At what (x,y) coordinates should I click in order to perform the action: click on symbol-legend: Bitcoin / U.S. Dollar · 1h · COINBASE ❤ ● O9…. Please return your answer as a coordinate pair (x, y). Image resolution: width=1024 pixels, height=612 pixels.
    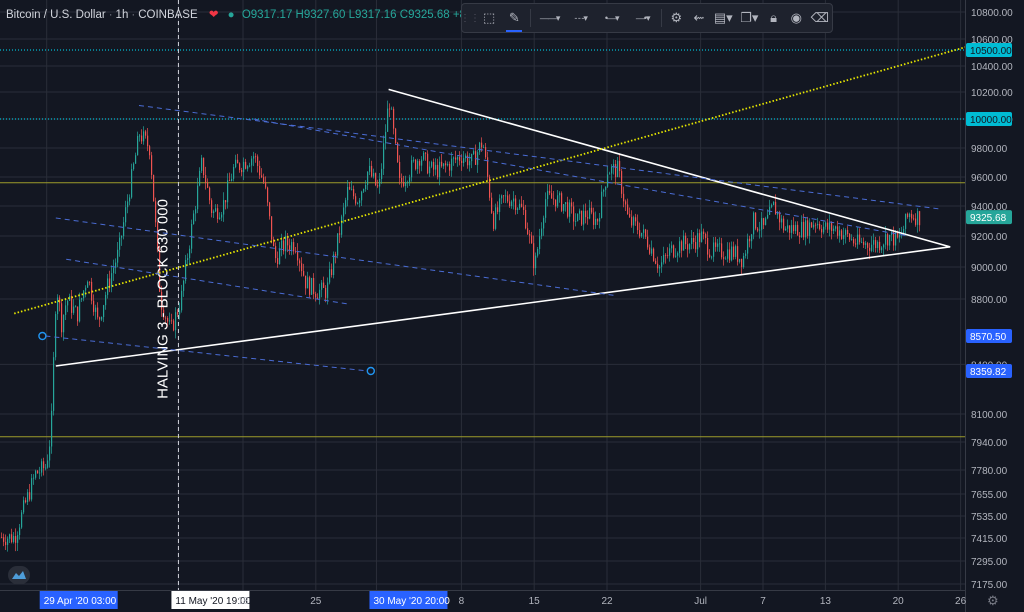
    Looking at the image, I should click on (256, 15).